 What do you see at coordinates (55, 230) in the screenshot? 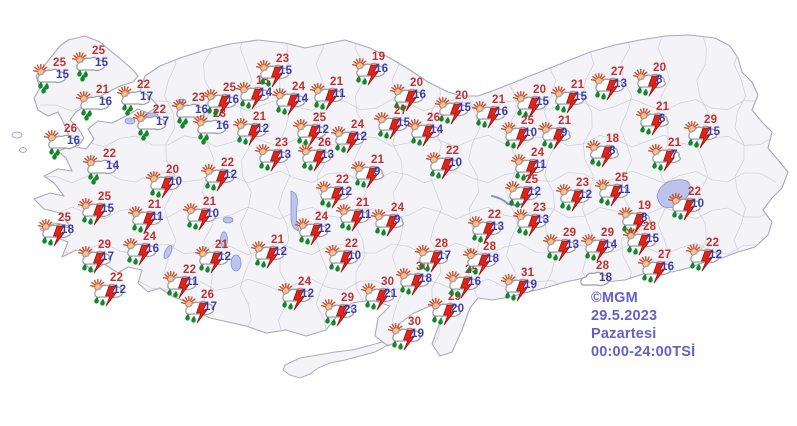
I see `weather-station: 25 18` at bounding box center [55, 230].